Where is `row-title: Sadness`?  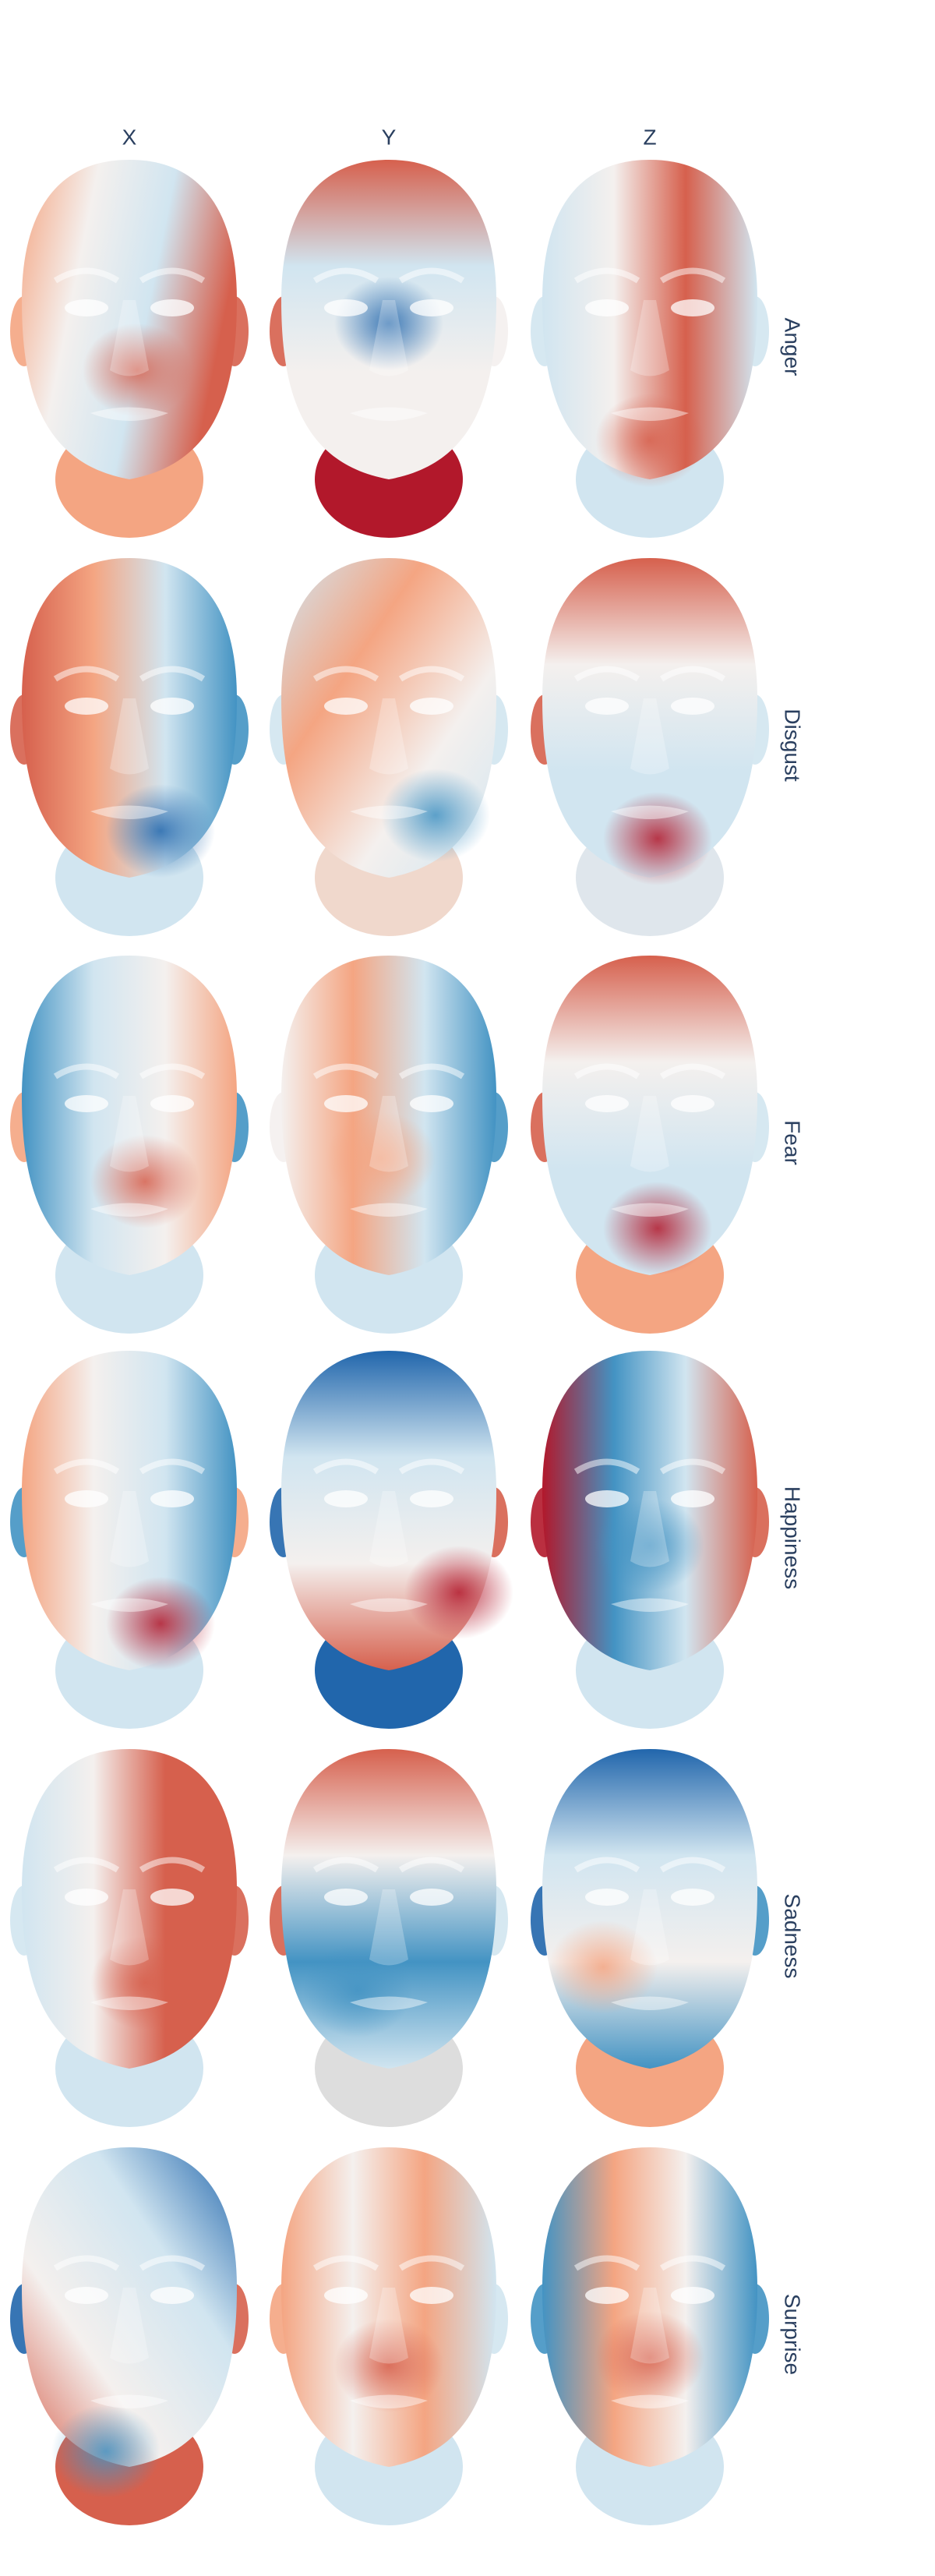 row-title: Sadness is located at coordinates (793, 1936).